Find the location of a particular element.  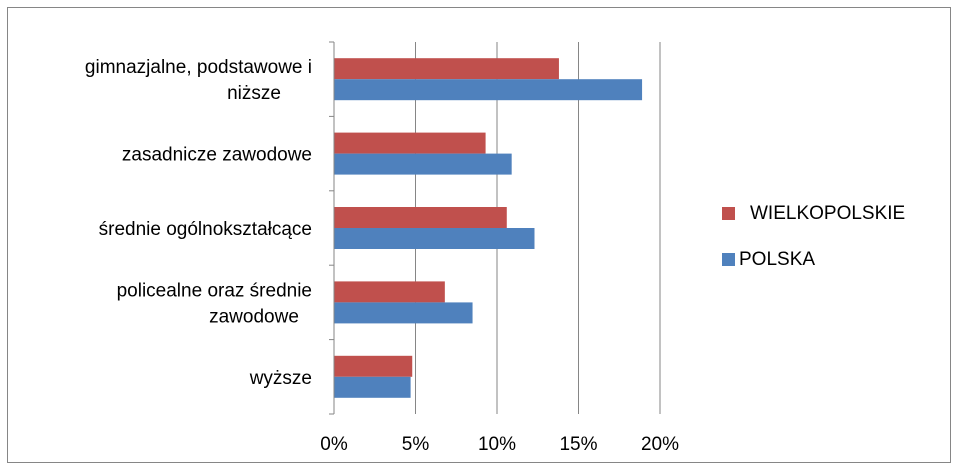

category-label: zawodowe is located at coordinates (254, 316).